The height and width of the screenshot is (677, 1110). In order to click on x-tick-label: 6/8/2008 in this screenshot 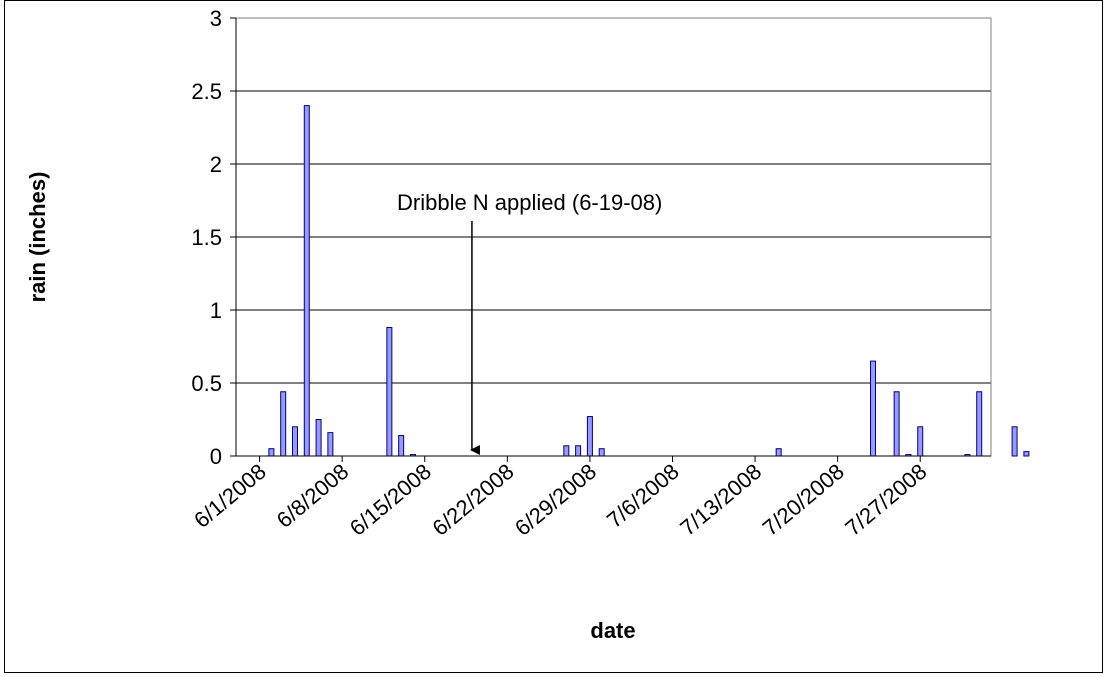, I will do `click(313, 496)`.